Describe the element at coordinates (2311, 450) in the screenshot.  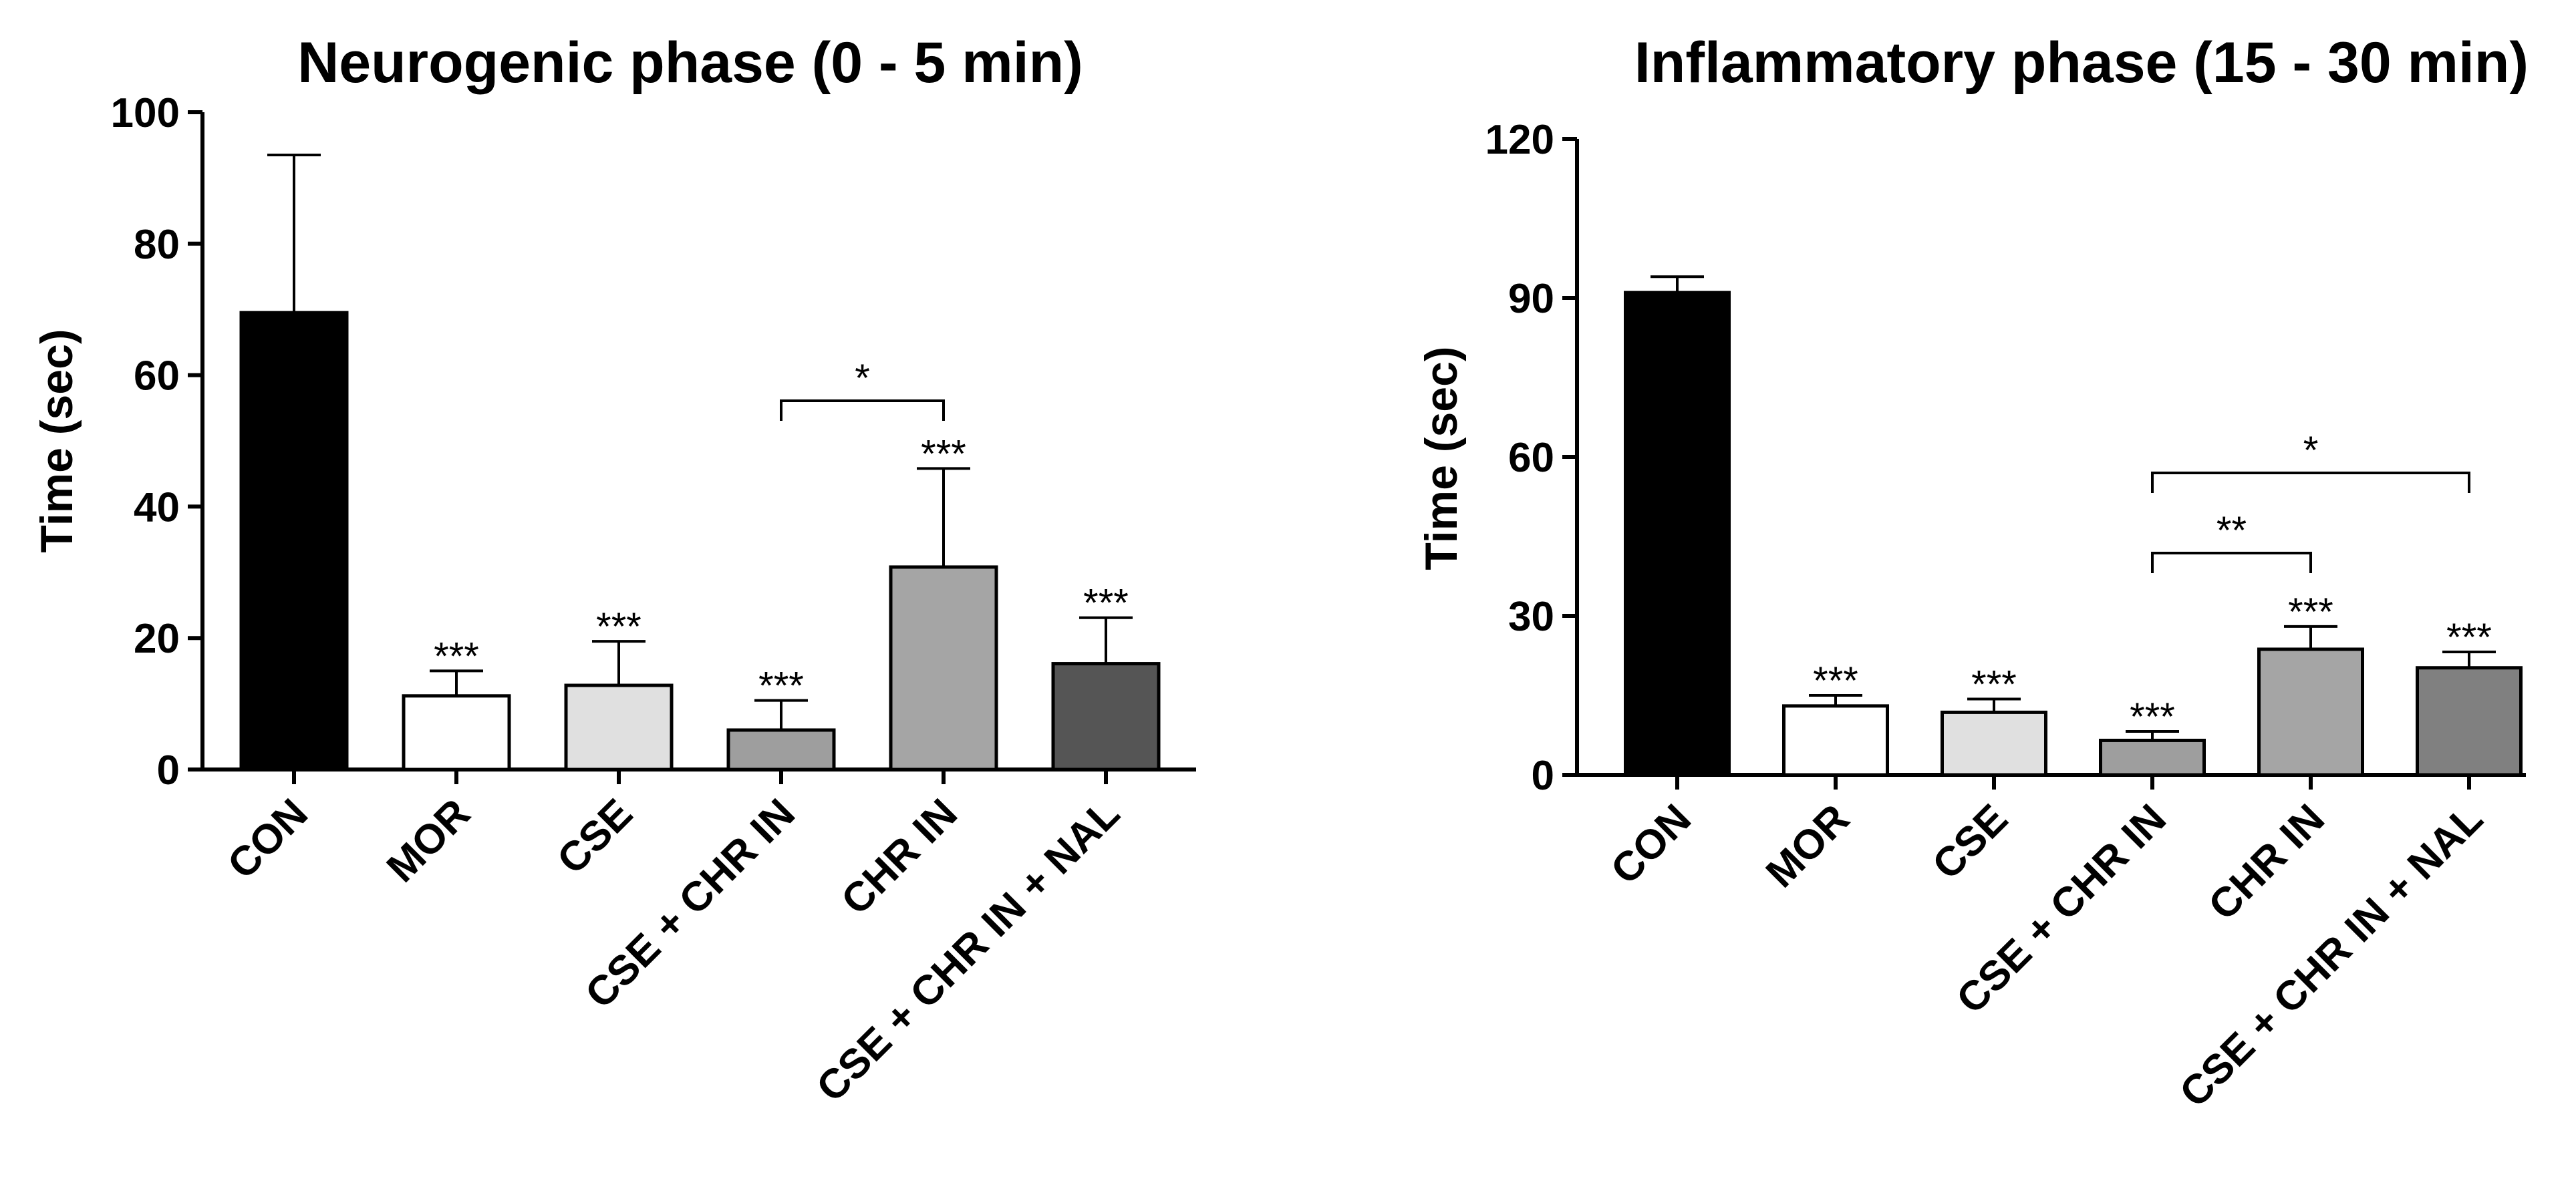
I see `inflammatory-bracket-label: *` at that location.